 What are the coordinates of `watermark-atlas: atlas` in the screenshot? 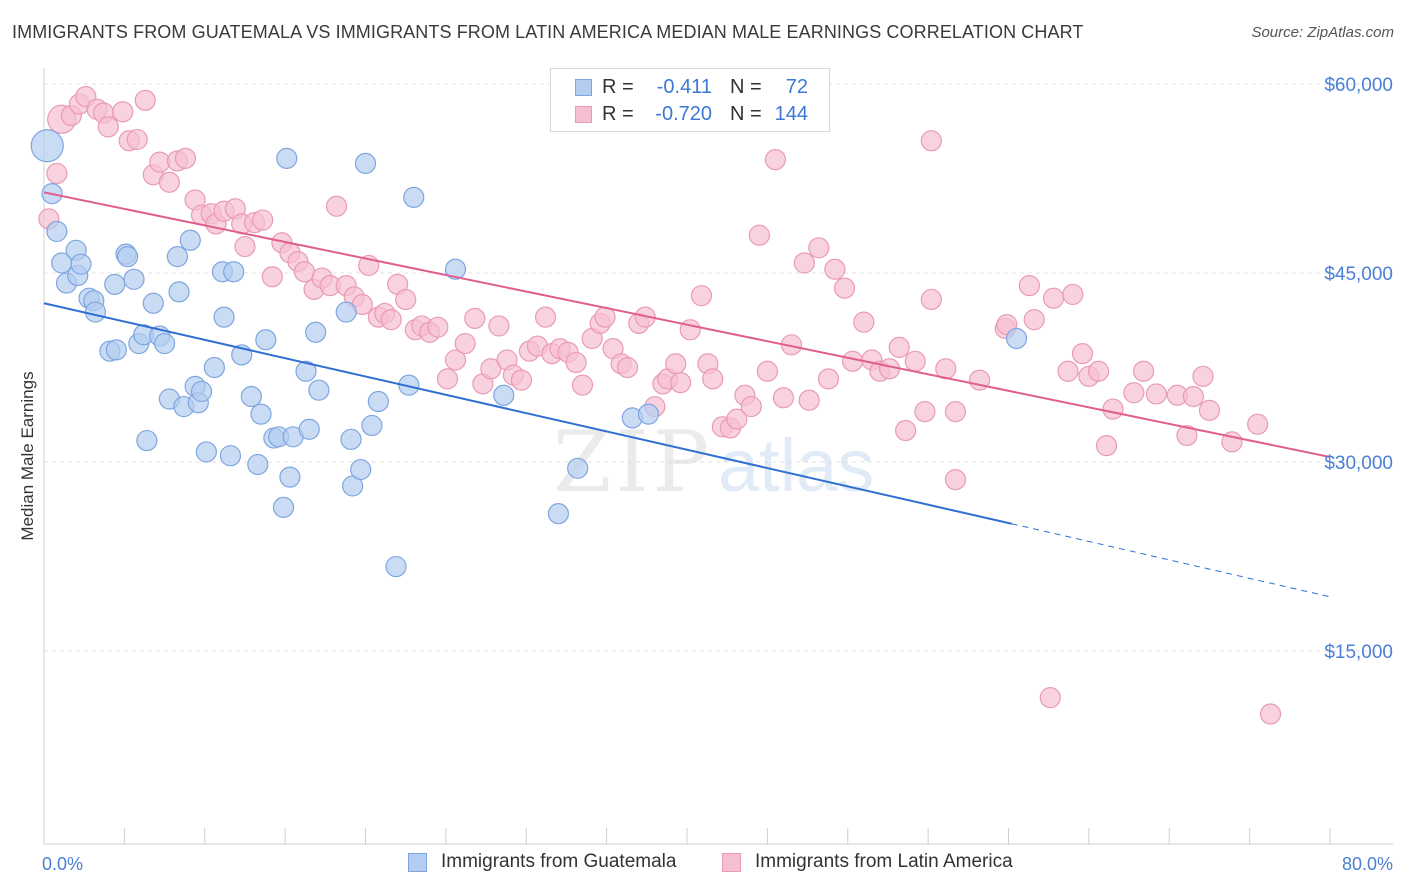 It's located at (796, 465).